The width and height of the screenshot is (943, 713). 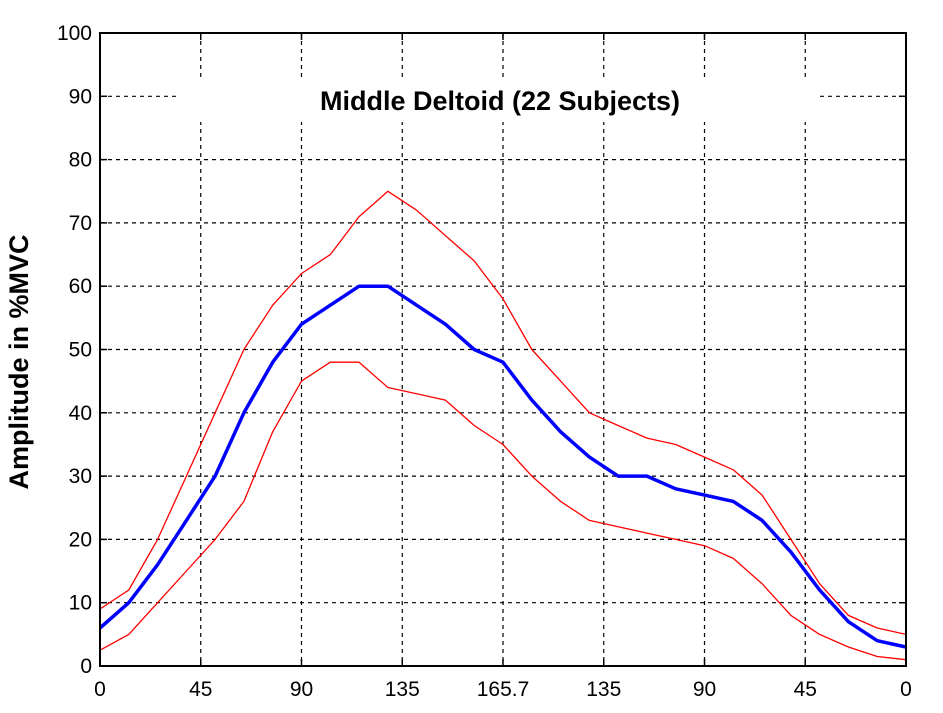 What do you see at coordinates (19, 362) in the screenshot?
I see `y-axis-label: Amplitude in %MVC` at bounding box center [19, 362].